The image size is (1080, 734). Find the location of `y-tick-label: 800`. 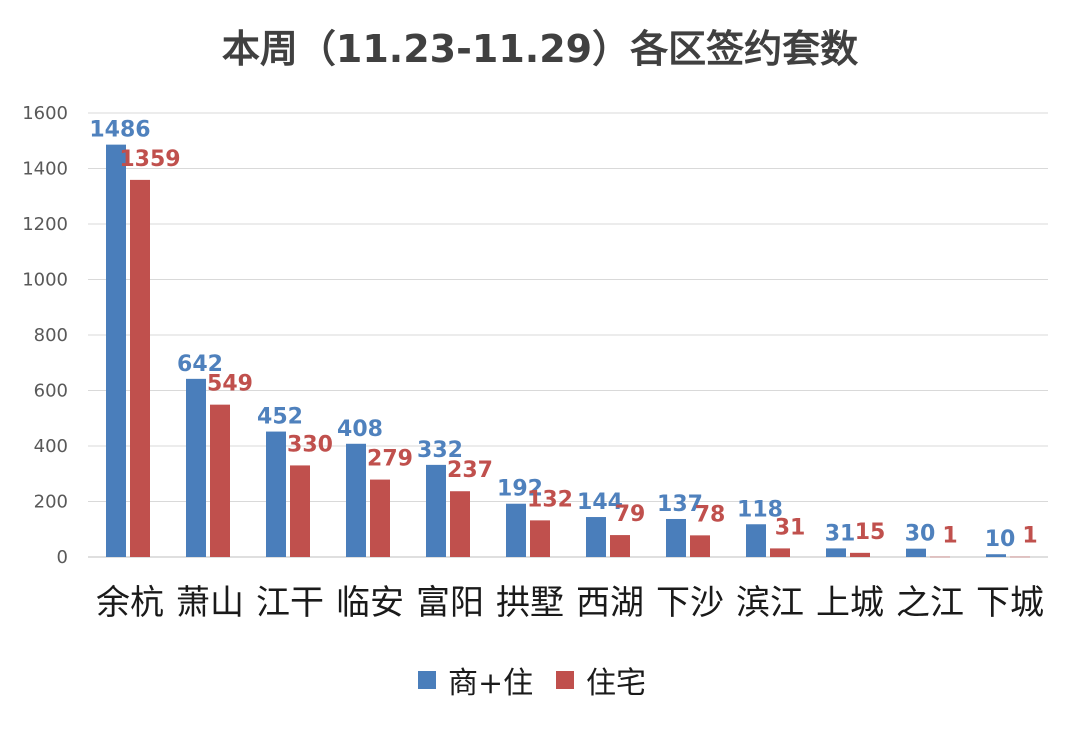

y-tick-label: 800 is located at coordinates (51, 335).